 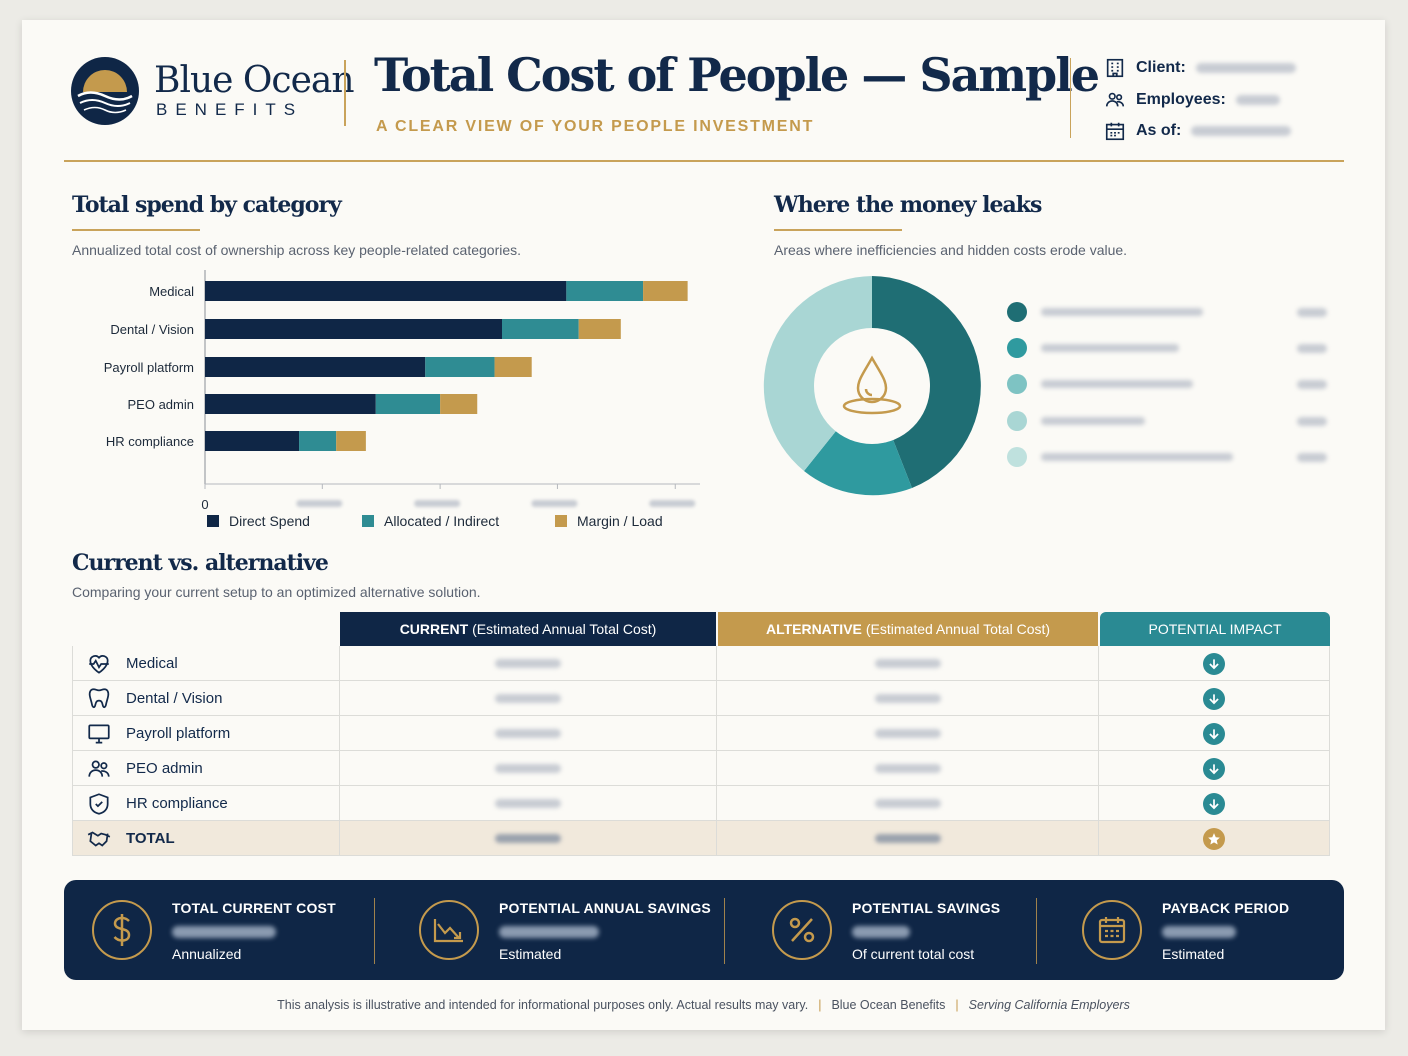 I want to click on category-label: HR compliance, so click(x=150, y=441).